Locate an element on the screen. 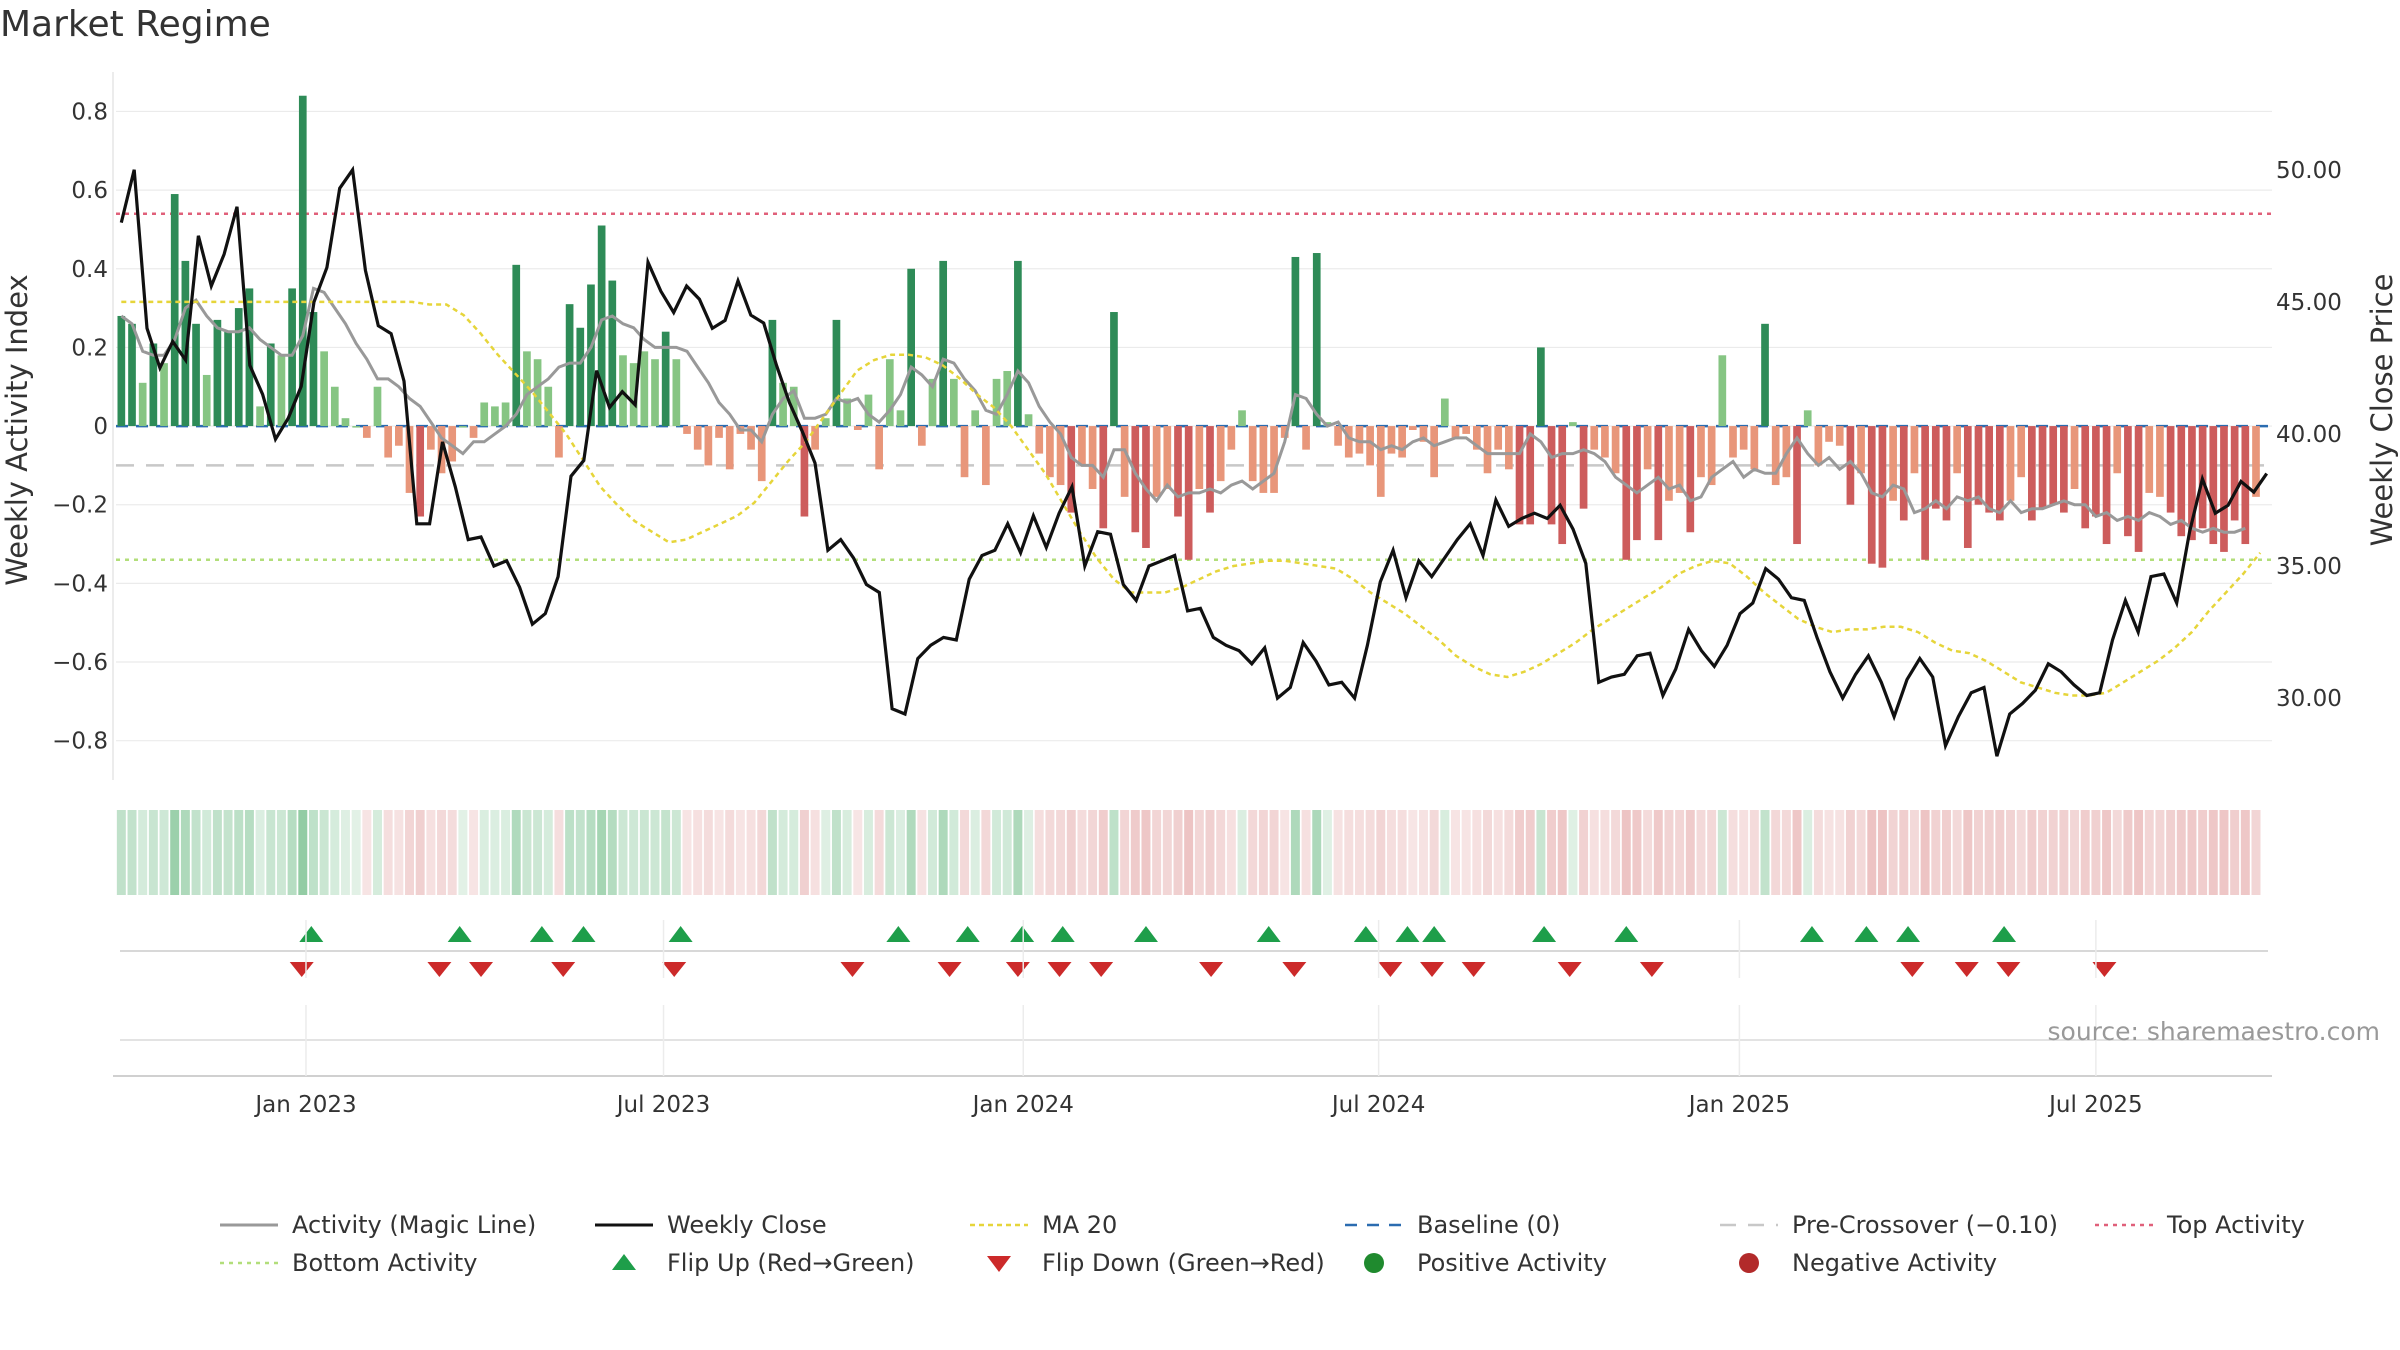  negative-dot-icon is located at coordinates (1749, 1263).